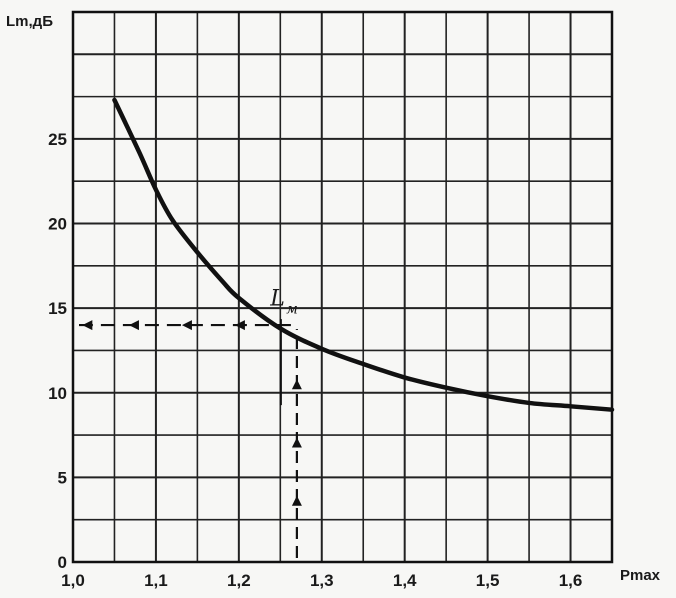 This screenshot has width=676, height=598. What do you see at coordinates (29, 21) in the screenshot?
I see `y-axis-label: Lm,дБ` at bounding box center [29, 21].